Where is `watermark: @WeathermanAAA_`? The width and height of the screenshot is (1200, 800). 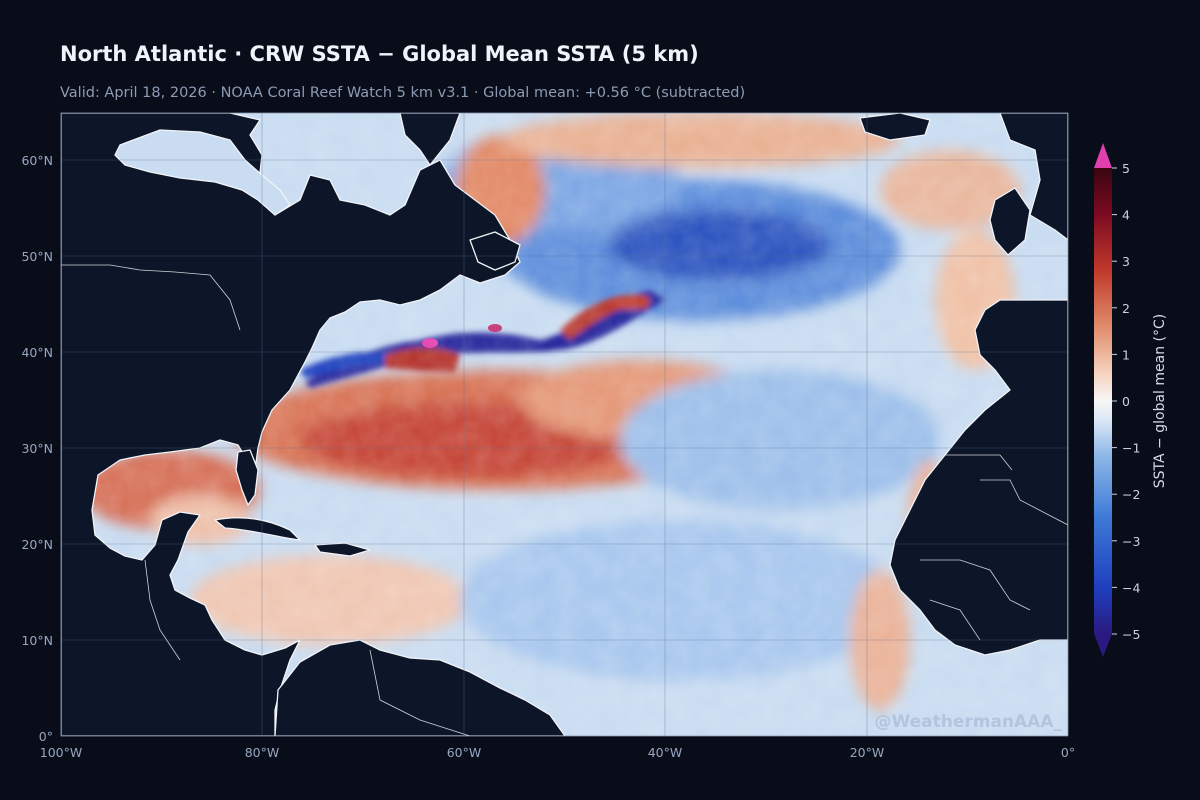
watermark: @WeathermanAAA_ is located at coordinates (968, 722).